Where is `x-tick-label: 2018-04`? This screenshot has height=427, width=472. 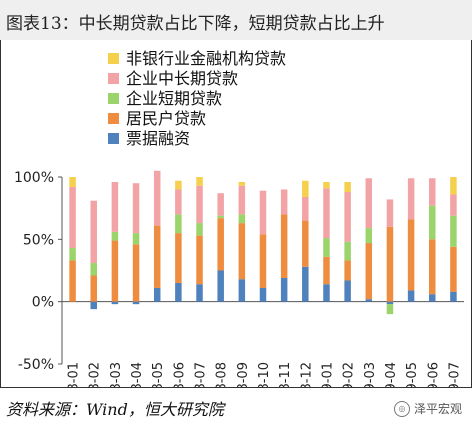 x-tick-label: 2018-04 is located at coordinates (137, 374).